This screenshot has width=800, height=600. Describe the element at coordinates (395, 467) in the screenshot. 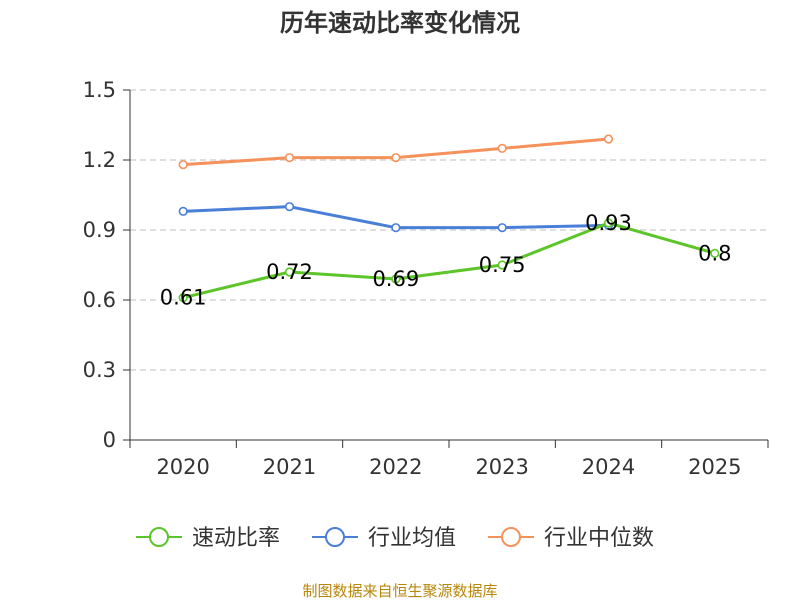

I see `x-tick-label: 2022` at that location.